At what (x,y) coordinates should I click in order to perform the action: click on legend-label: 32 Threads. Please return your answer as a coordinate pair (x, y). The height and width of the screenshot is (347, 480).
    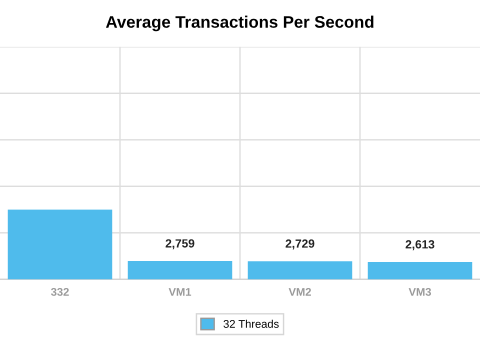
    Looking at the image, I should click on (251, 324).